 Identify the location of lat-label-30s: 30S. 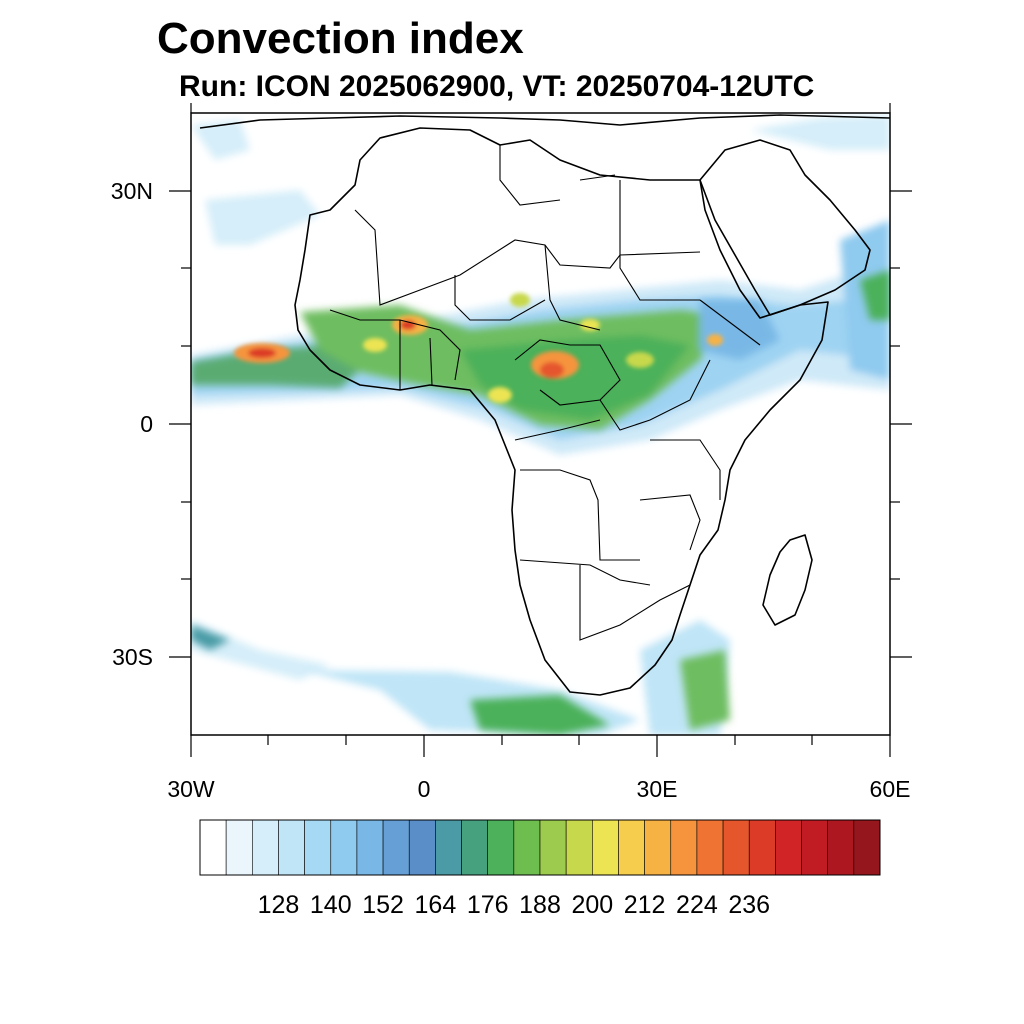
(132, 657).